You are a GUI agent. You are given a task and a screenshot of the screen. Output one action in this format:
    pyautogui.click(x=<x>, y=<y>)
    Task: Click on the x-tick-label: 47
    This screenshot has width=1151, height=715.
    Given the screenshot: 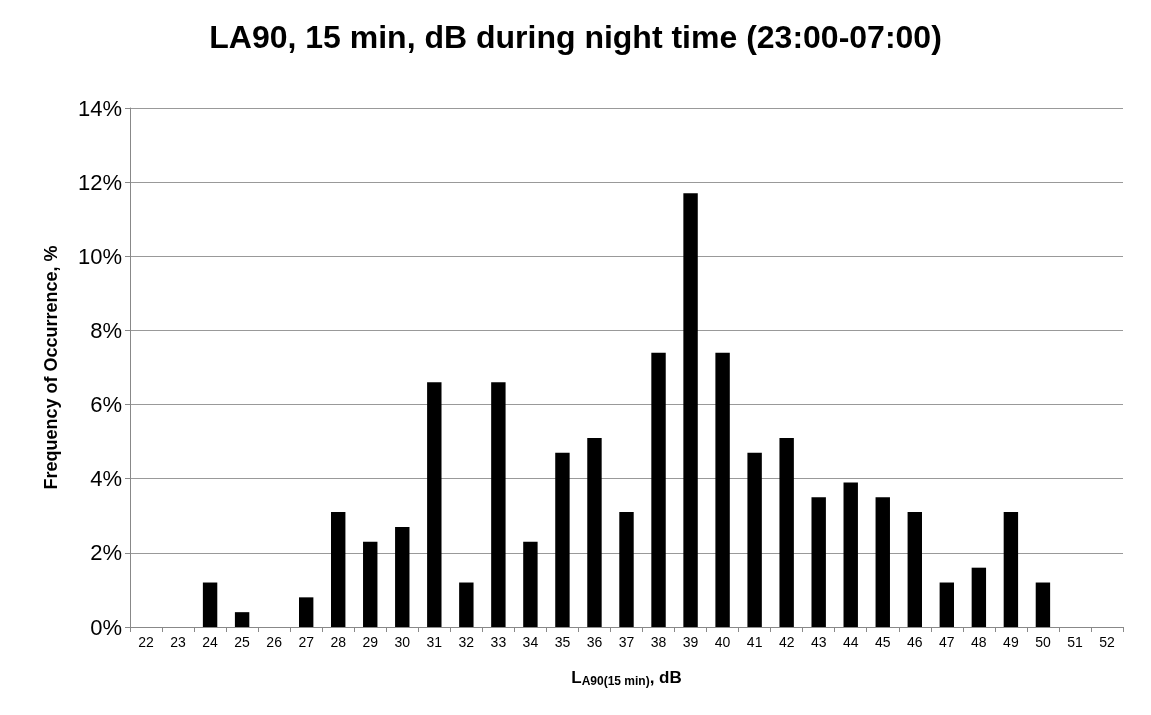 What is the action you would take?
    pyautogui.click(x=947, y=642)
    